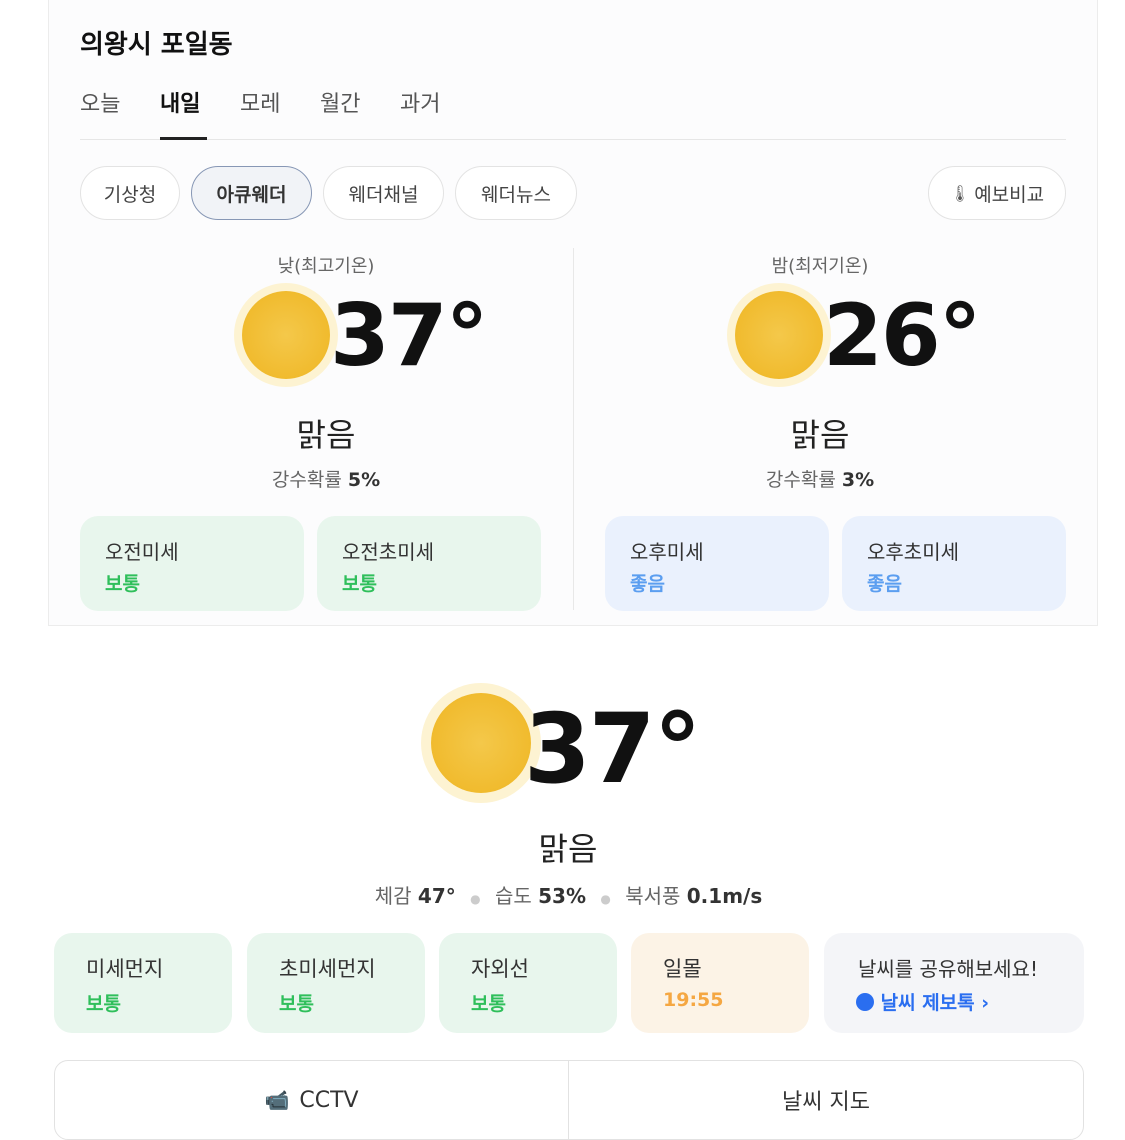  What do you see at coordinates (326, 266) in the screenshot?
I see `day-label: 낮(최고기온)` at bounding box center [326, 266].